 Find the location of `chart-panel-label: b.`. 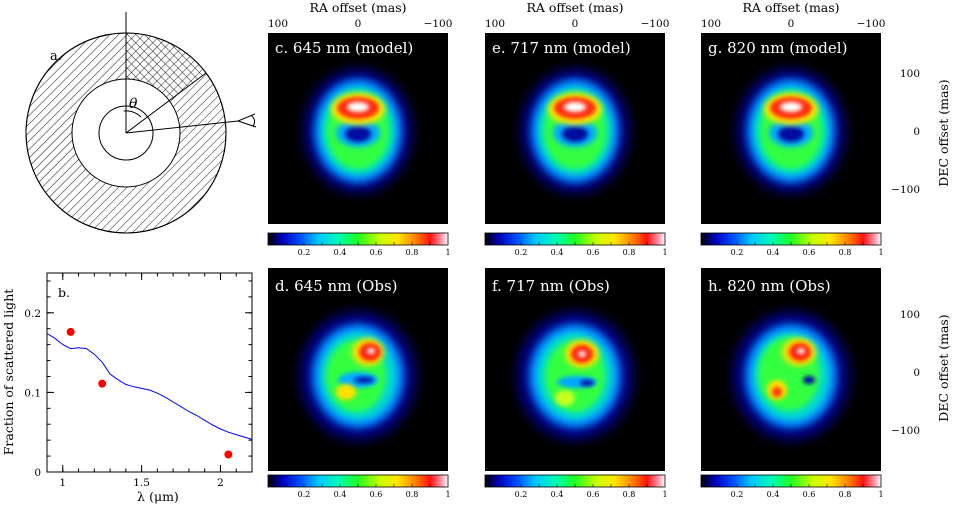

chart-panel-label: b. is located at coordinates (64, 292).